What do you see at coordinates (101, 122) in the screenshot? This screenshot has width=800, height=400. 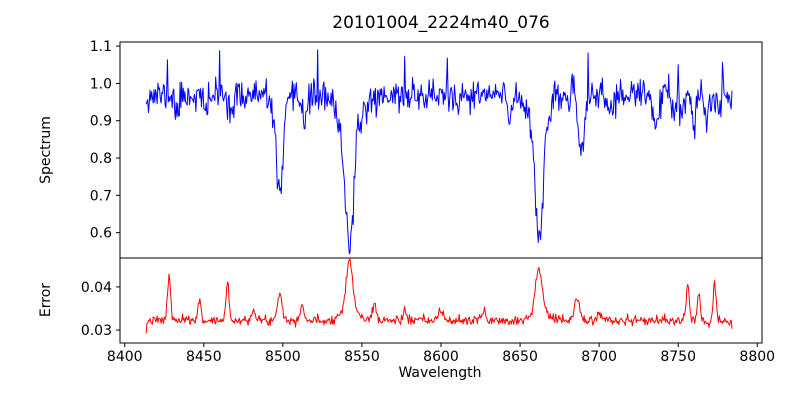 I see `spectrum-y-tick-label: 0.9` at bounding box center [101, 122].